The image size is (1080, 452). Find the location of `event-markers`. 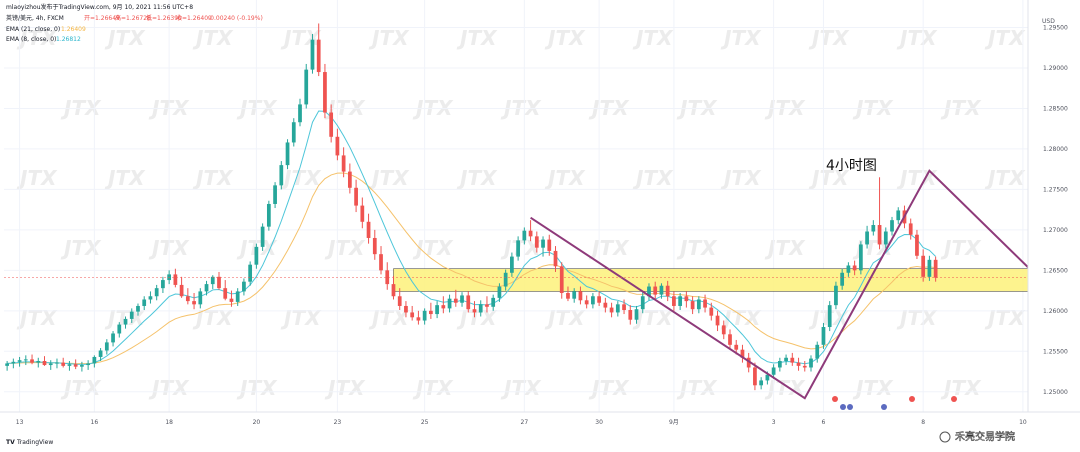

event-markers is located at coordinates (894, 403).